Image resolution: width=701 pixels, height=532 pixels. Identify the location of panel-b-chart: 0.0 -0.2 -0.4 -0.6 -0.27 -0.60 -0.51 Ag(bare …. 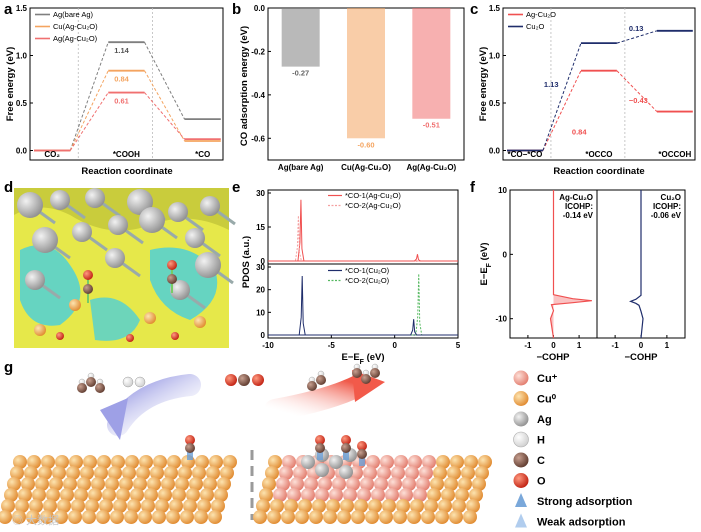
(352, 88).